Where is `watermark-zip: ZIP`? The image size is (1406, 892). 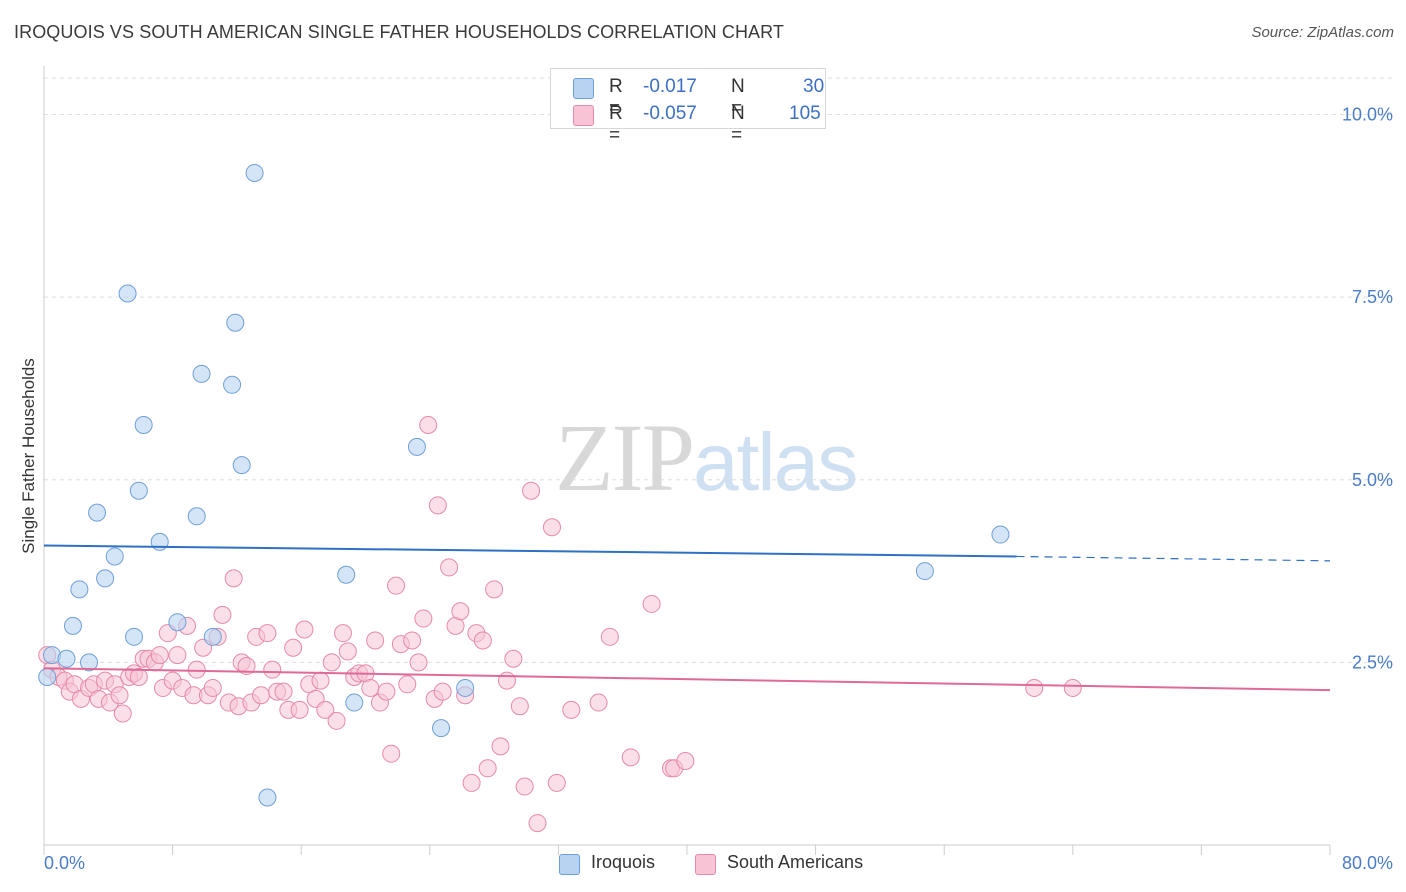
watermark-zip: ZIP is located at coordinates (625, 457).